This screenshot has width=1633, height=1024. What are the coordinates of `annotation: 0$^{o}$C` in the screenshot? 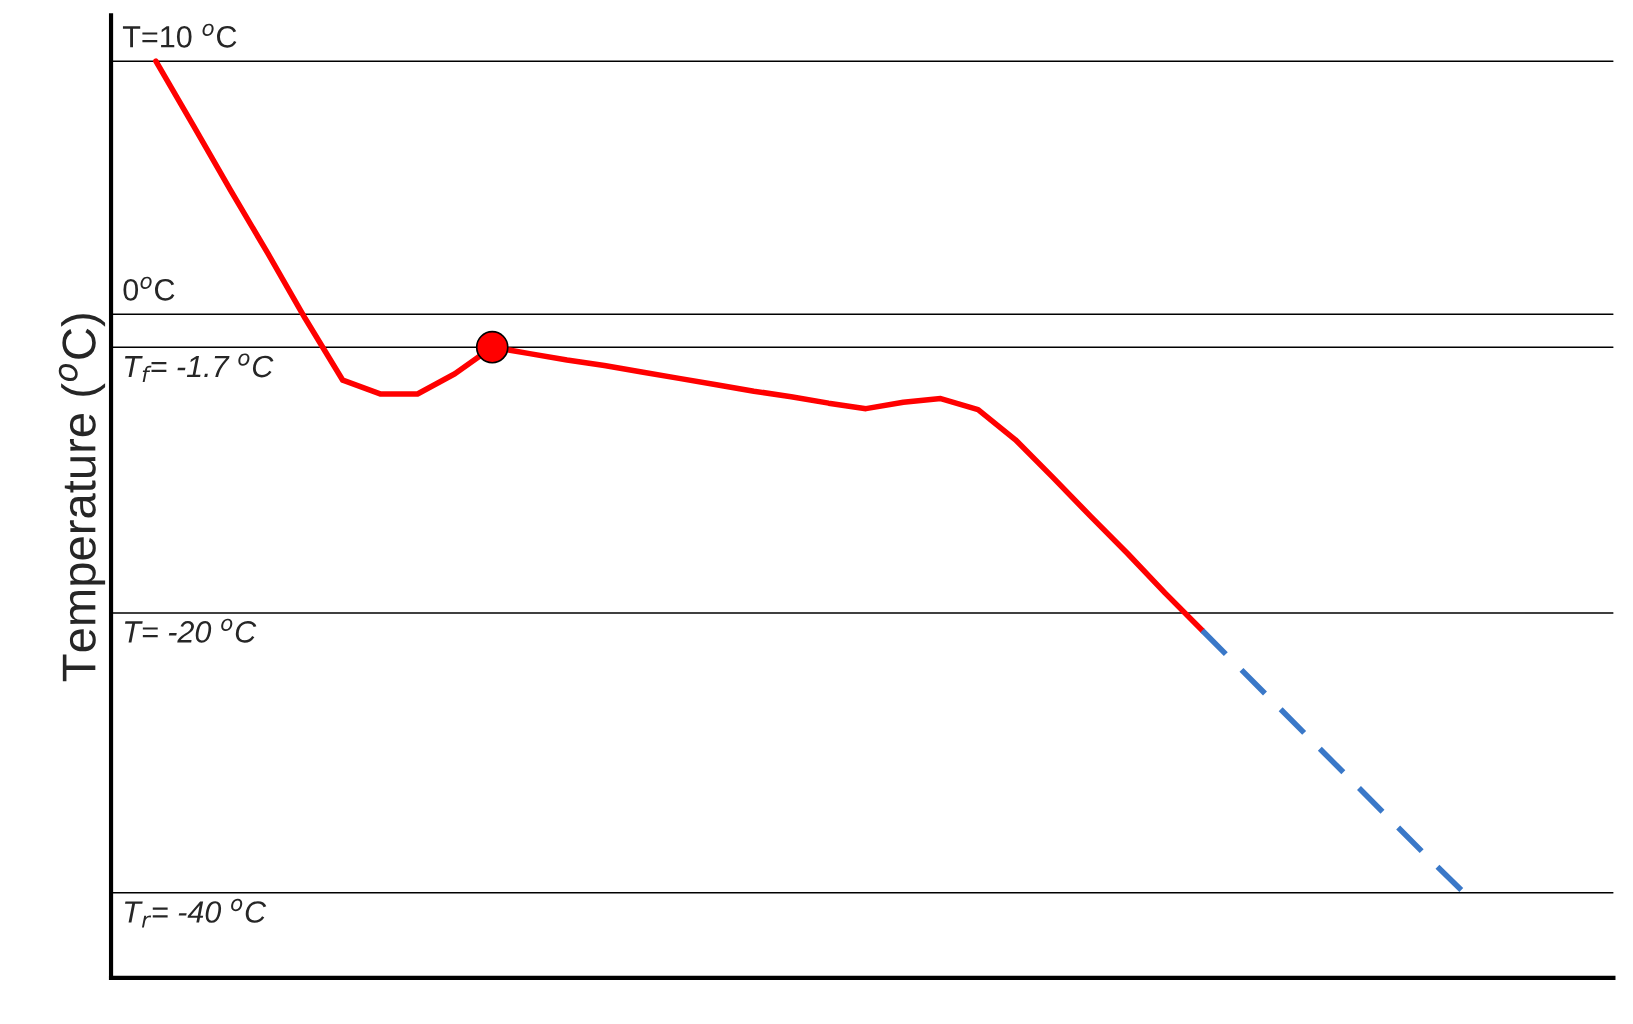 It's located at (149, 288).